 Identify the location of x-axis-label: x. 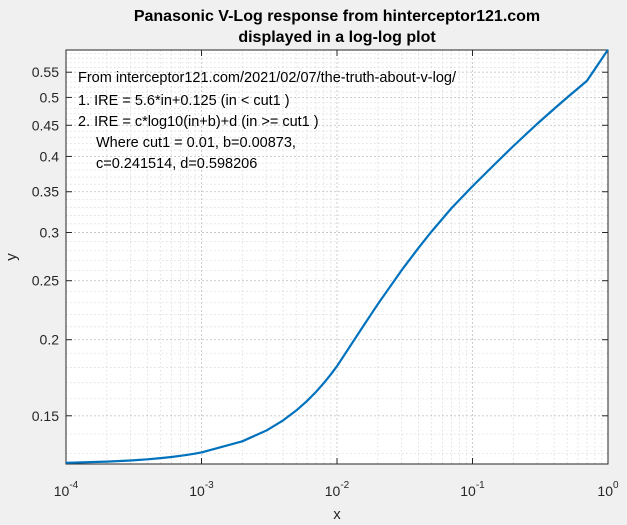
(337, 514).